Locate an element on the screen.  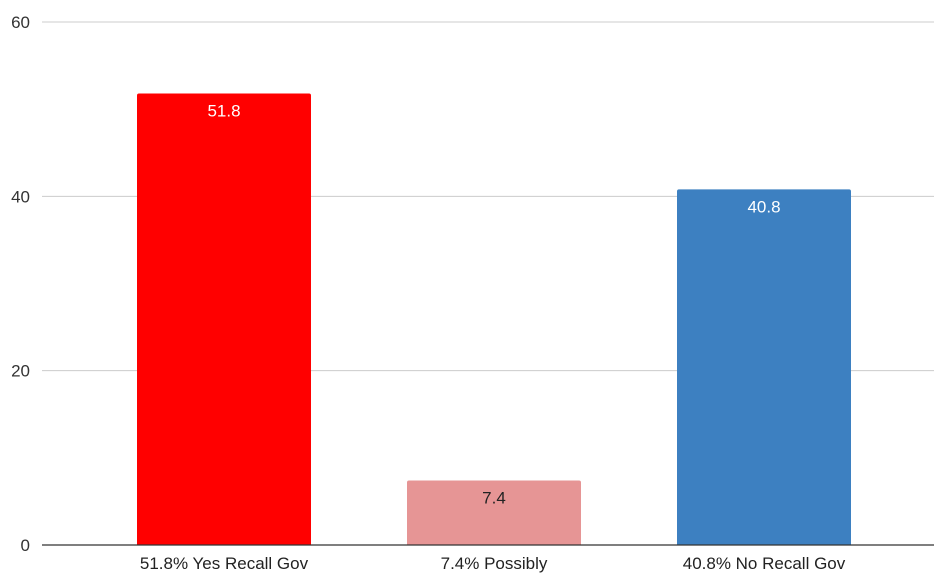
data-label: 51.8 is located at coordinates (223, 110).